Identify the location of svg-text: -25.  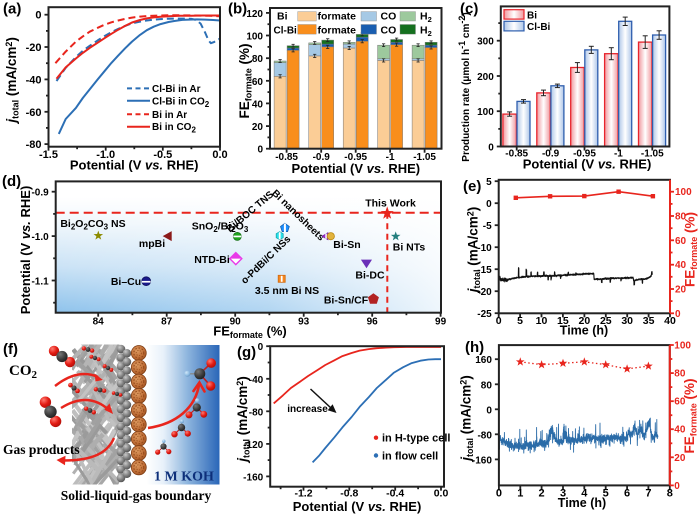
(484, 314).